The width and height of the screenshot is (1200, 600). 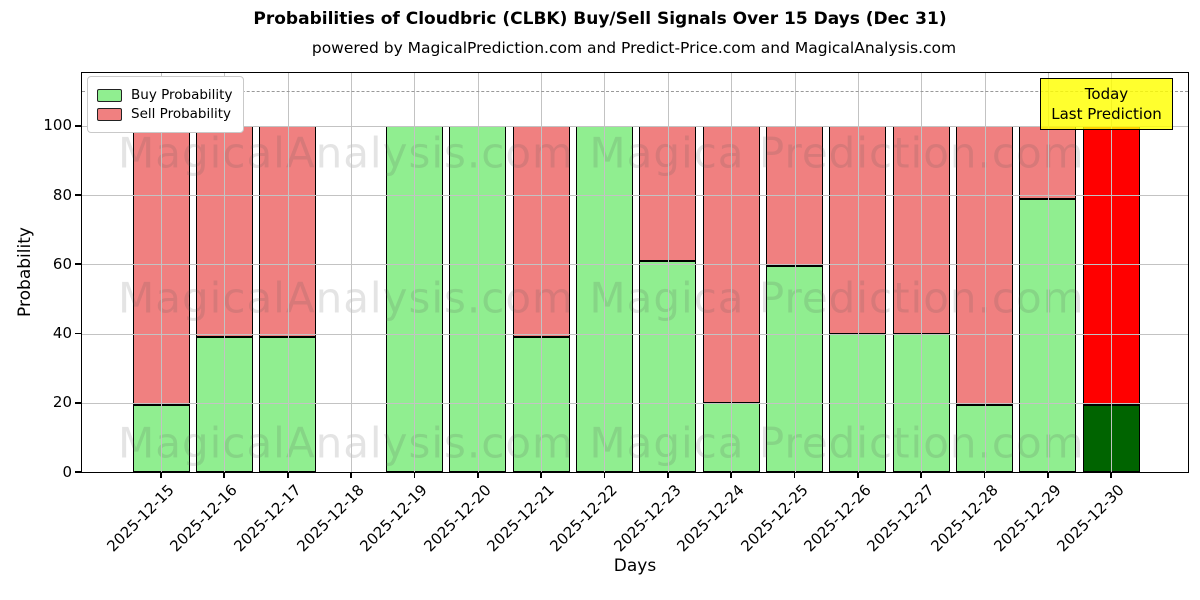 I want to click on today-annotation-line2: Last Prediction, so click(x=1106, y=114).